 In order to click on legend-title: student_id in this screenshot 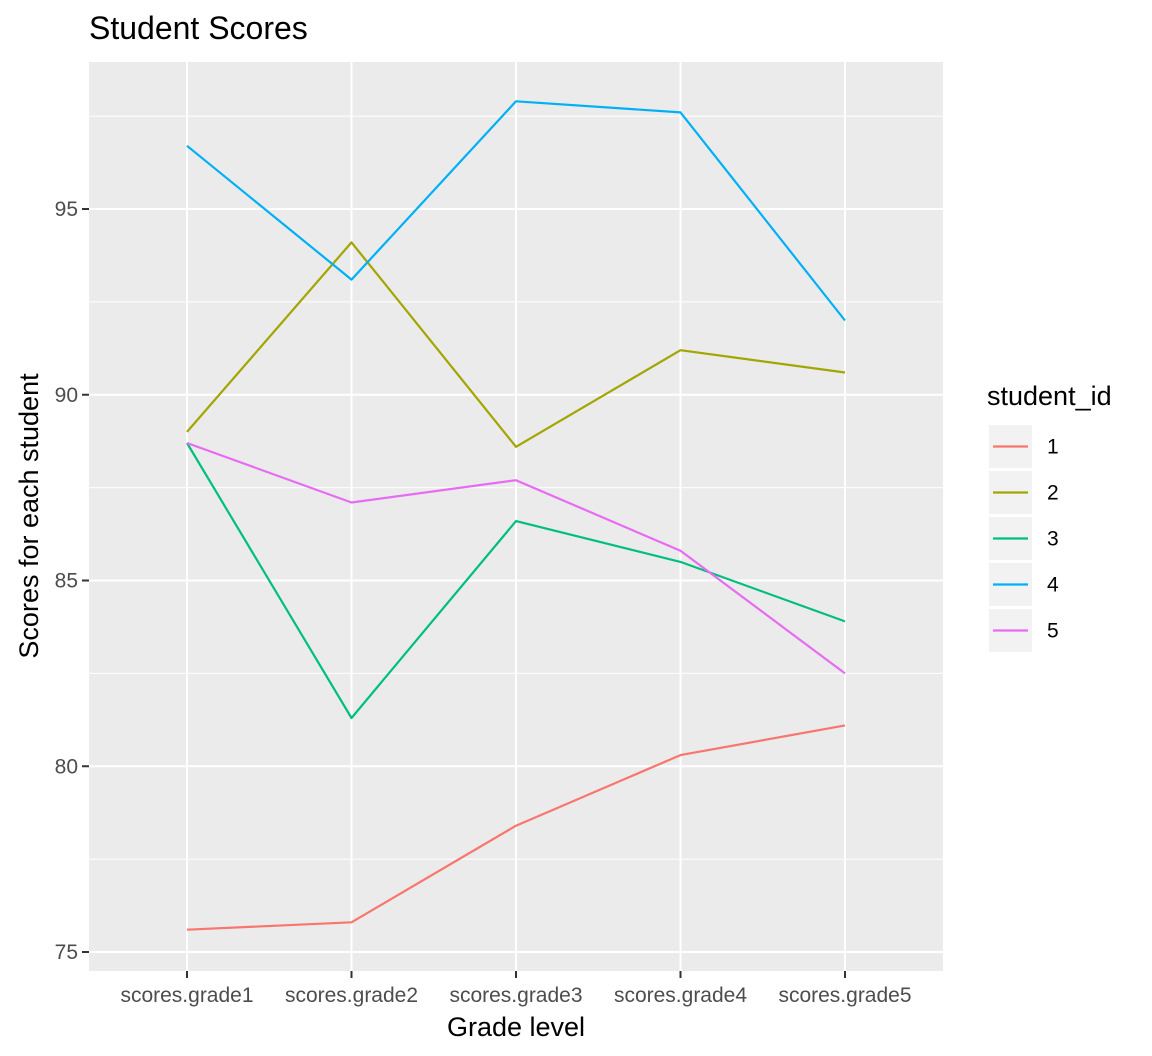, I will do `click(1049, 396)`.